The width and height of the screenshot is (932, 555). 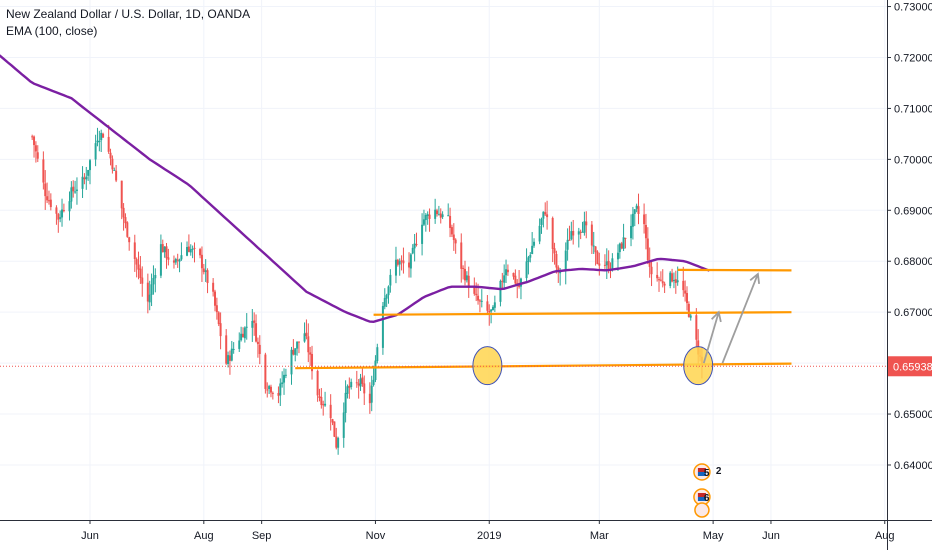 I want to click on event-badge: 5, so click(x=702, y=472).